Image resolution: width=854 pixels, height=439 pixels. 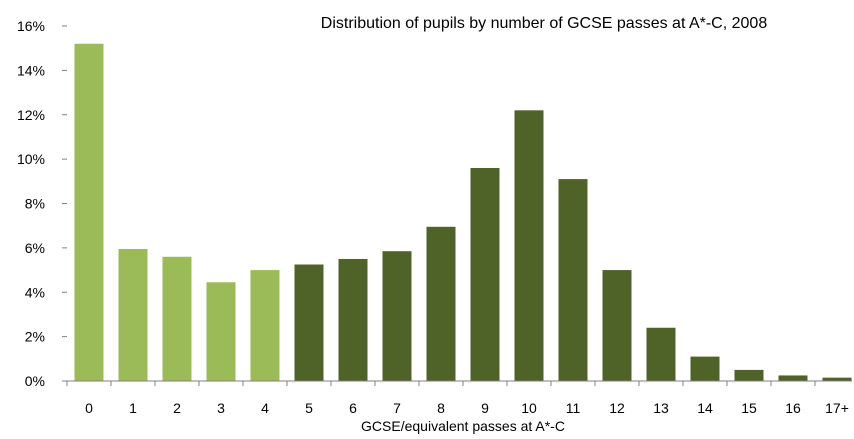 I want to click on x-tick-label: 15, so click(x=749, y=408).